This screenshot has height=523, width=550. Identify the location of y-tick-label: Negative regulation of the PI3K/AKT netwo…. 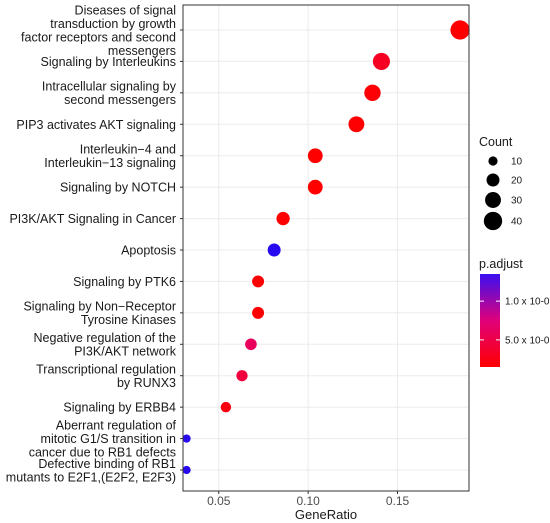
(105, 345).